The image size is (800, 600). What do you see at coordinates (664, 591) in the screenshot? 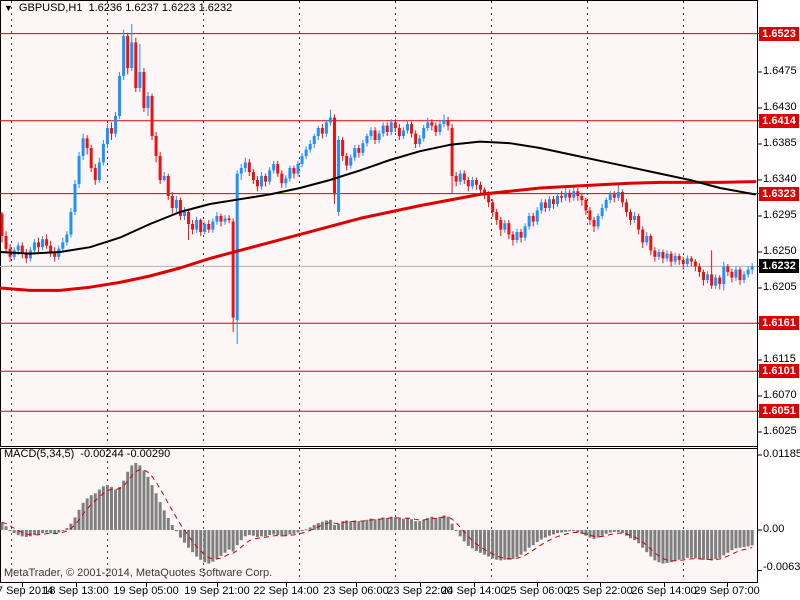
I see `time-axis-label: 26 Sep 14:00` at bounding box center [664, 591].